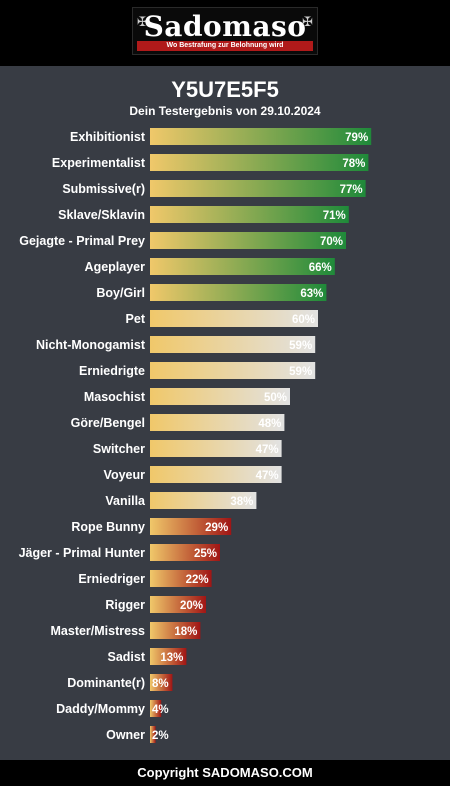  What do you see at coordinates (125, 605) in the screenshot?
I see `category-label: Rigger` at bounding box center [125, 605].